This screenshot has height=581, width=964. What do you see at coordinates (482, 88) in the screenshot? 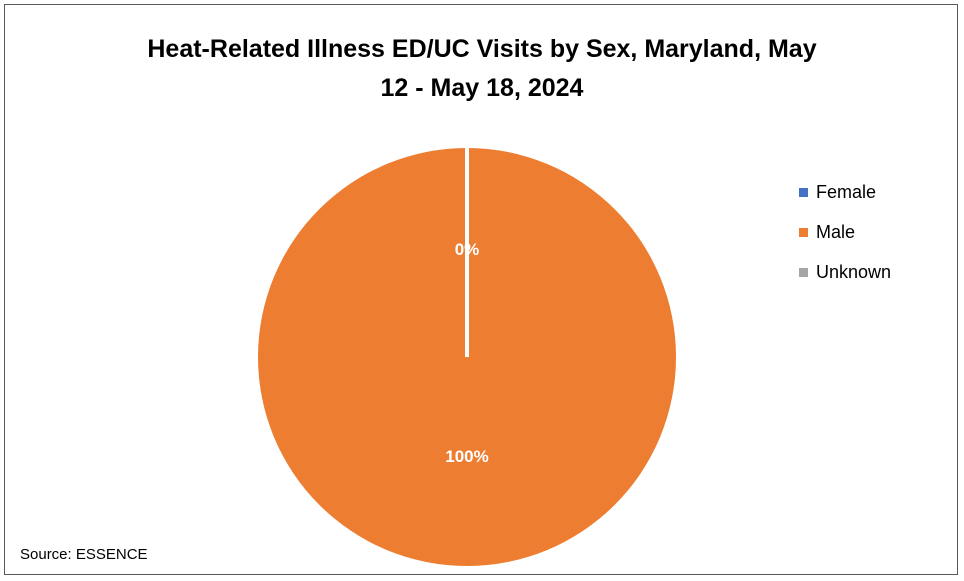
I see `chart-title-line-2: 12 - May 18, 2024` at bounding box center [482, 88].